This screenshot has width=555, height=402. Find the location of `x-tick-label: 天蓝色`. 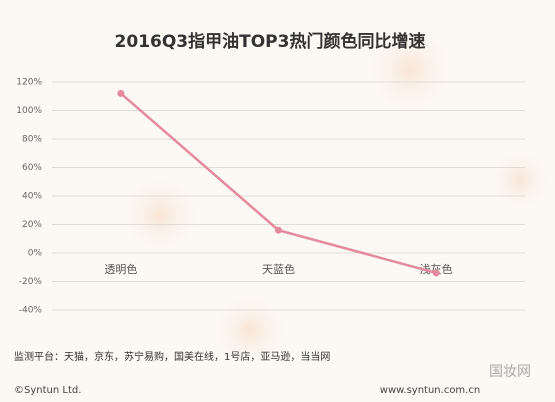

x-tick-label: 天蓝色 is located at coordinates (278, 269).